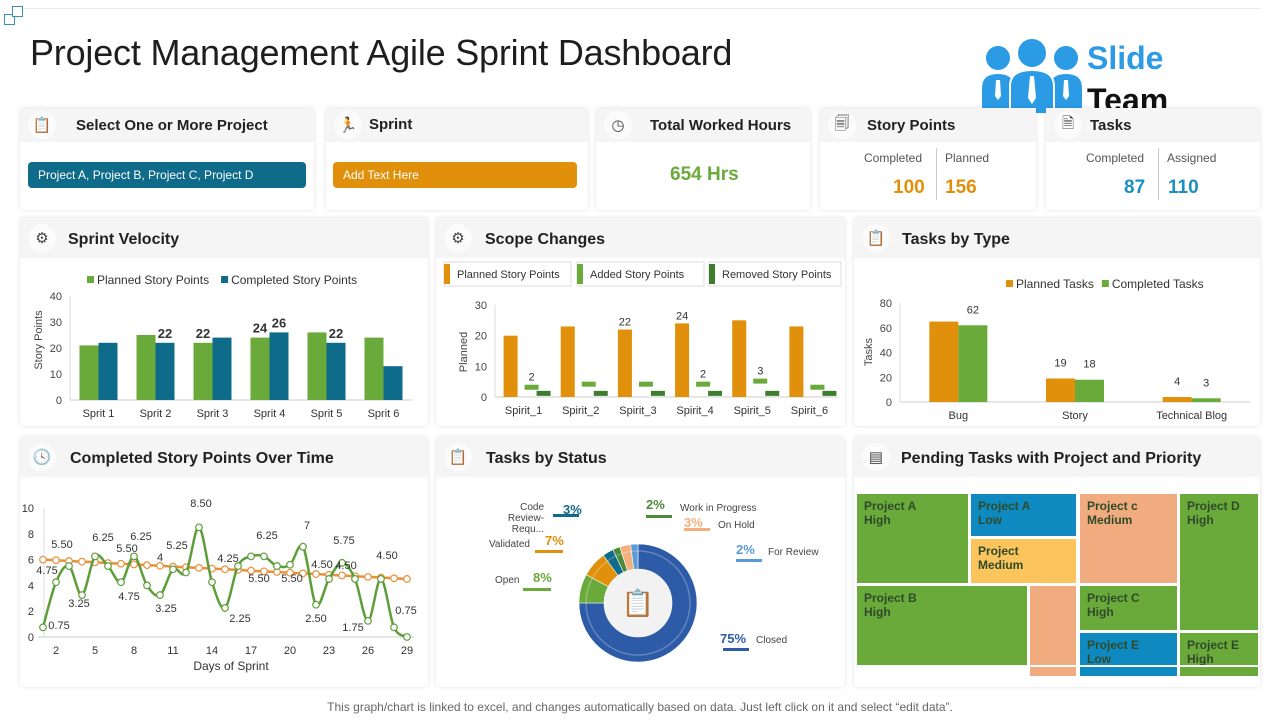  What do you see at coordinates (172, 125) in the screenshot?
I see `card-title: Select One or More Project` at bounding box center [172, 125].